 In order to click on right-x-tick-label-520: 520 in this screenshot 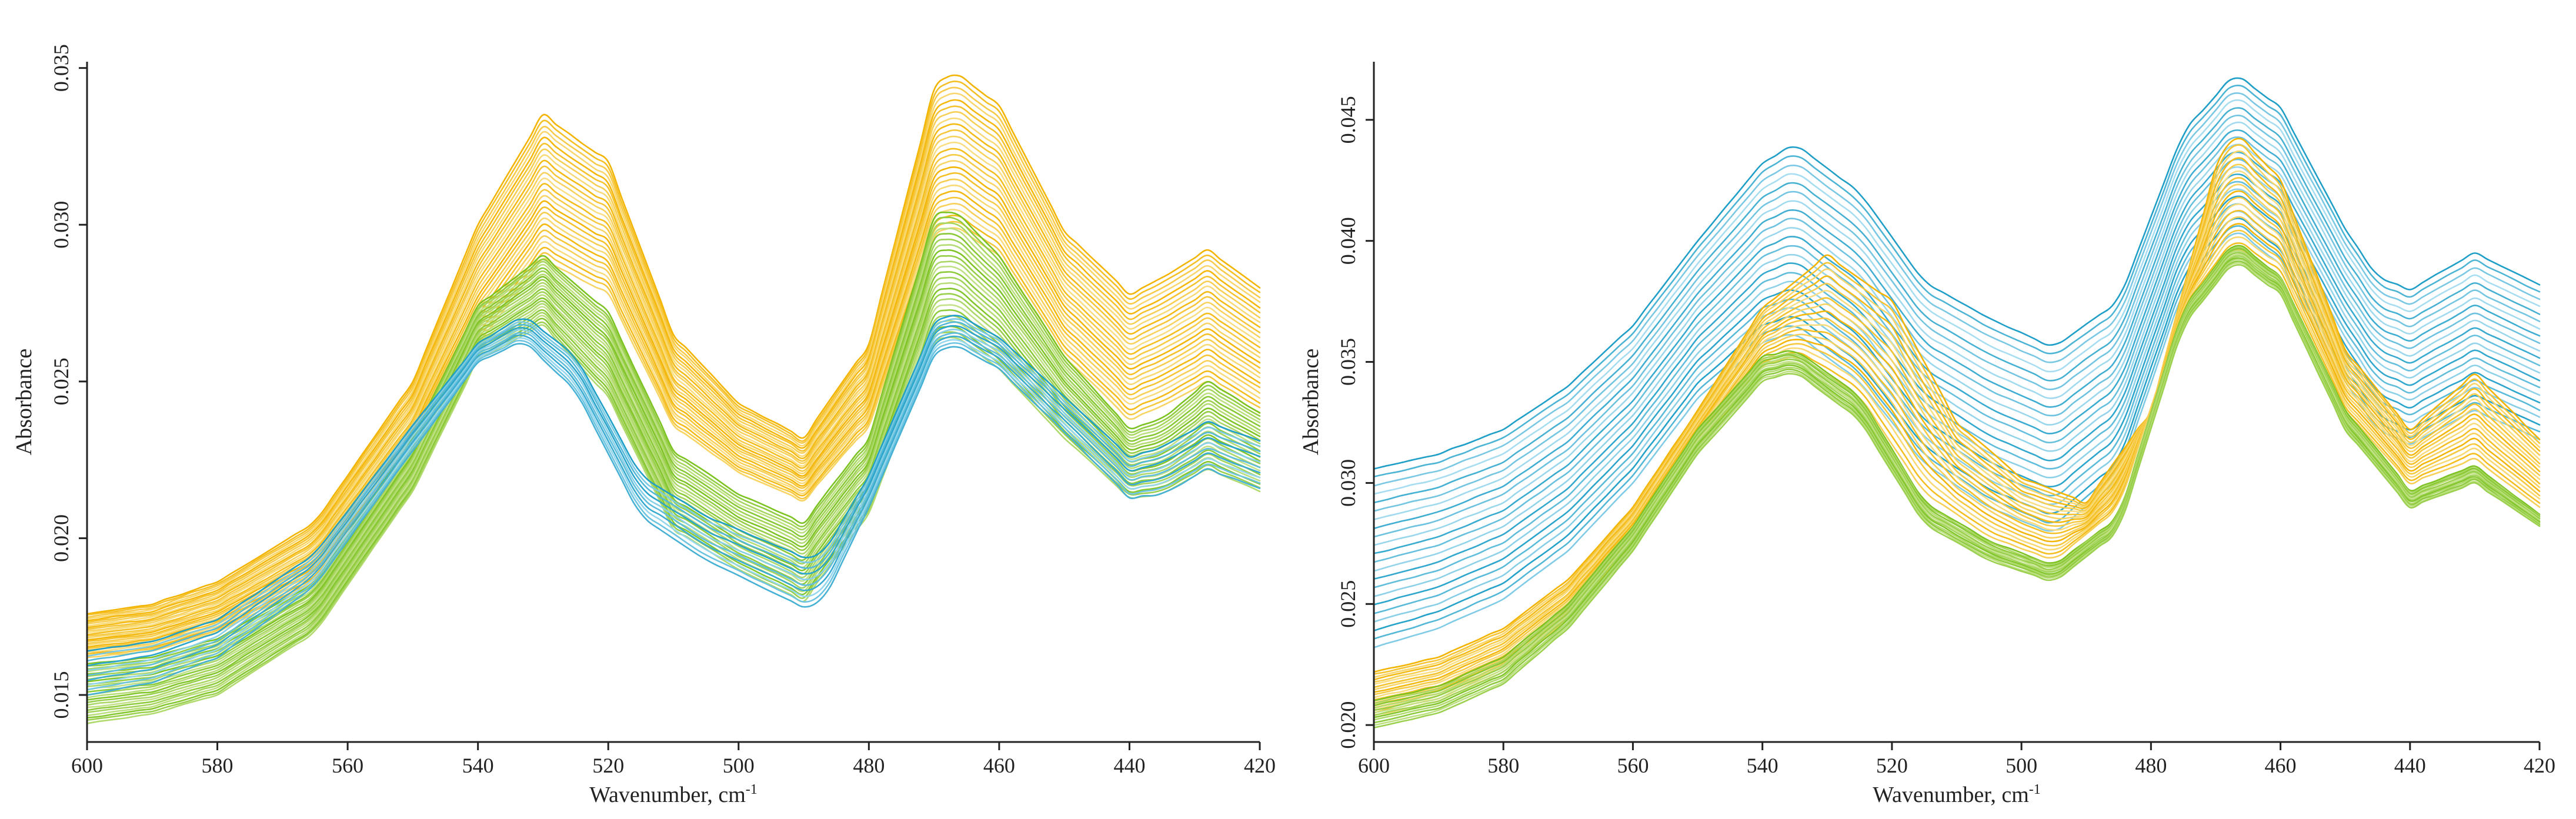, I will do `click(1892, 765)`.